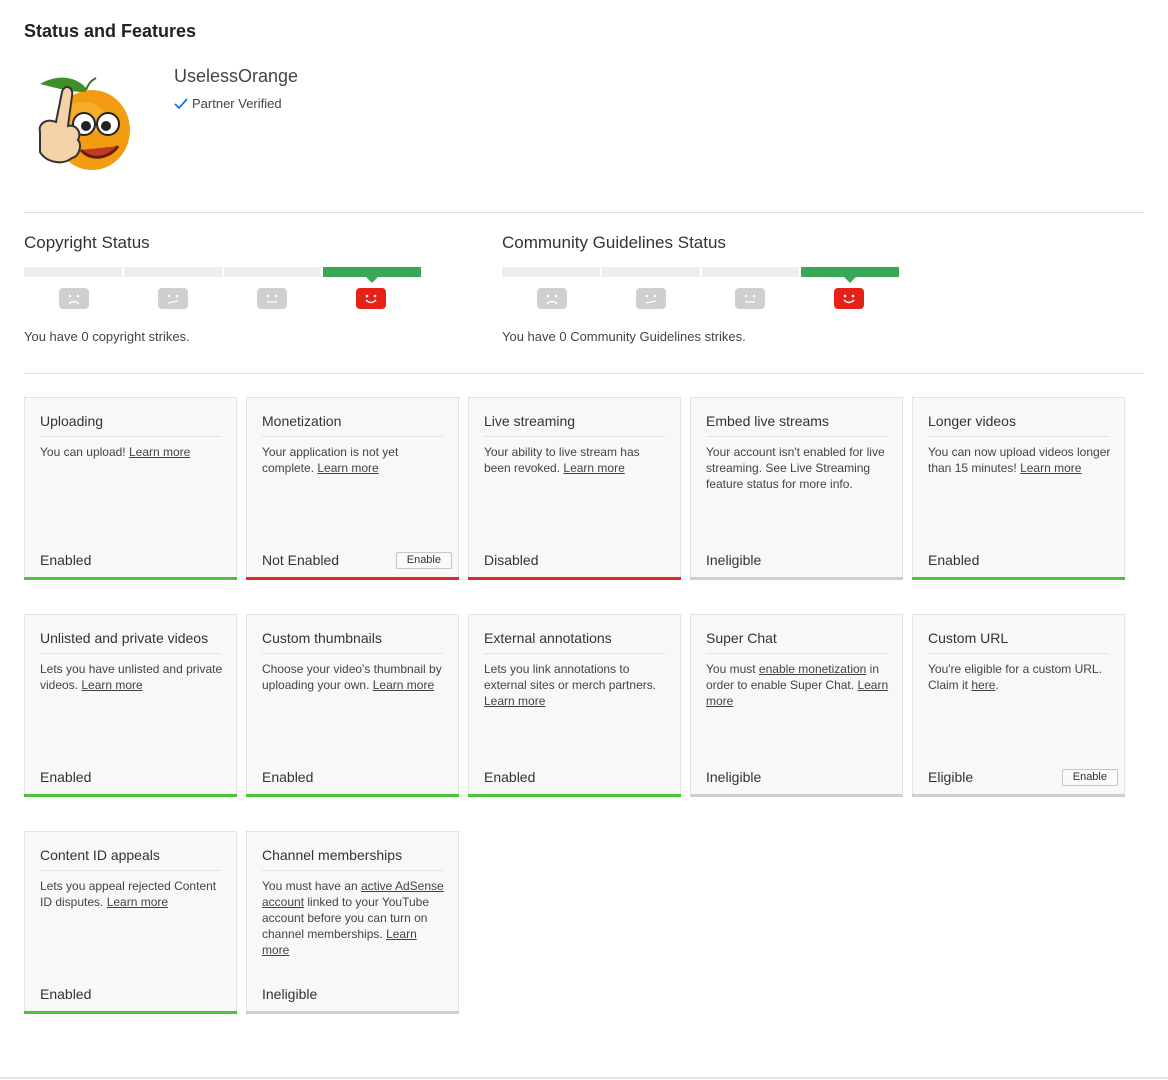 The width and height of the screenshot is (1168, 1080). I want to click on feature-link: here, so click(983, 685).